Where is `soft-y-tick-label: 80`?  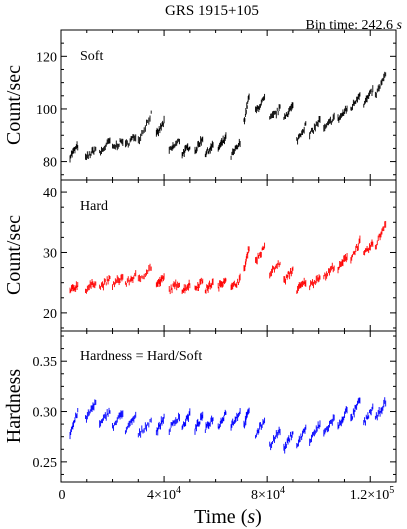
soft-y-tick-label: 80 is located at coordinates (50, 163).